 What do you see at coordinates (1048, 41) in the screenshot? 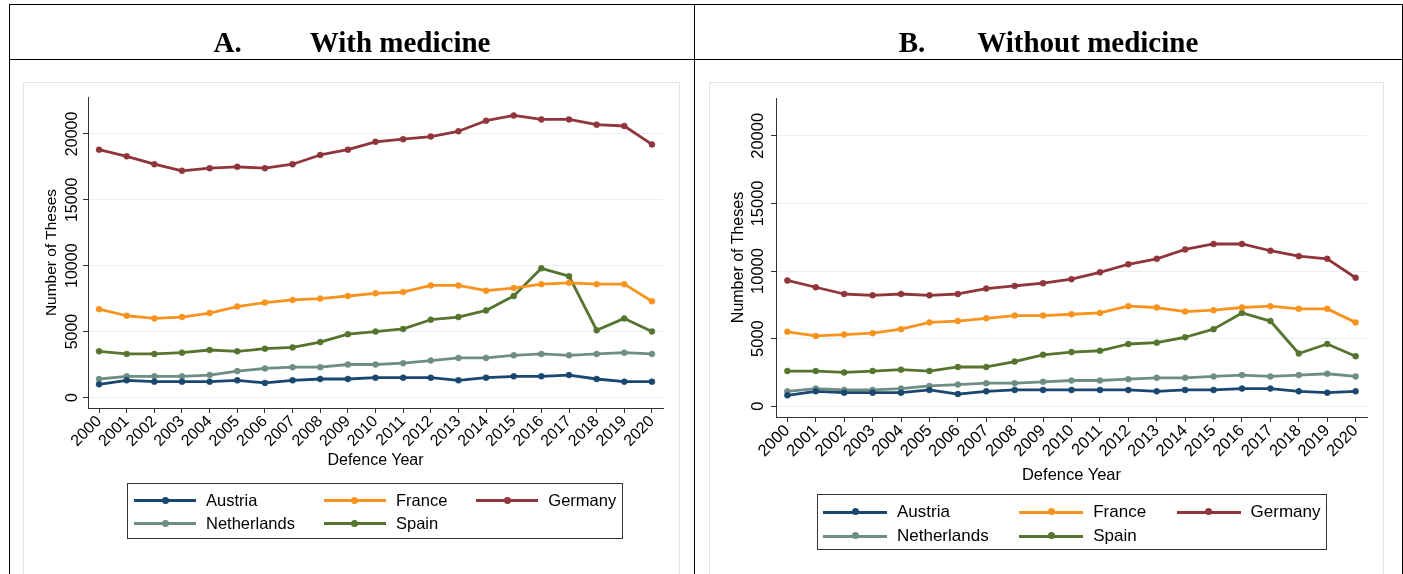
I see `chart-title: B. Without medicine` at bounding box center [1048, 41].